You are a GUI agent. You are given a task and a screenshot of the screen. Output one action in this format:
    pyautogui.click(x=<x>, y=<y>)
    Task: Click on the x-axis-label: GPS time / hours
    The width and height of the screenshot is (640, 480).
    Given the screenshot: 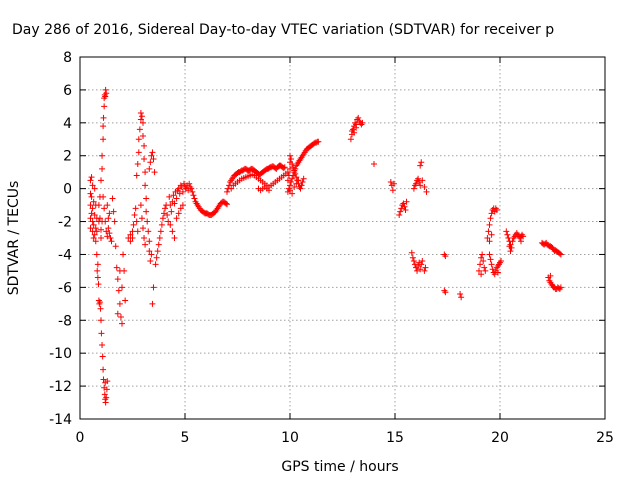 What is the action you would take?
    pyautogui.click(x=339, y=467)
    